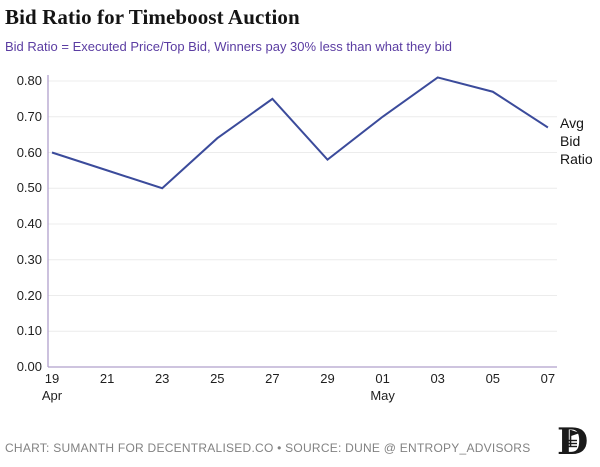 The image size is (600, 467). Describe the element at coordinates (29, 188) in the screenshot. I see `y-axis-label: 0.50` at that location.